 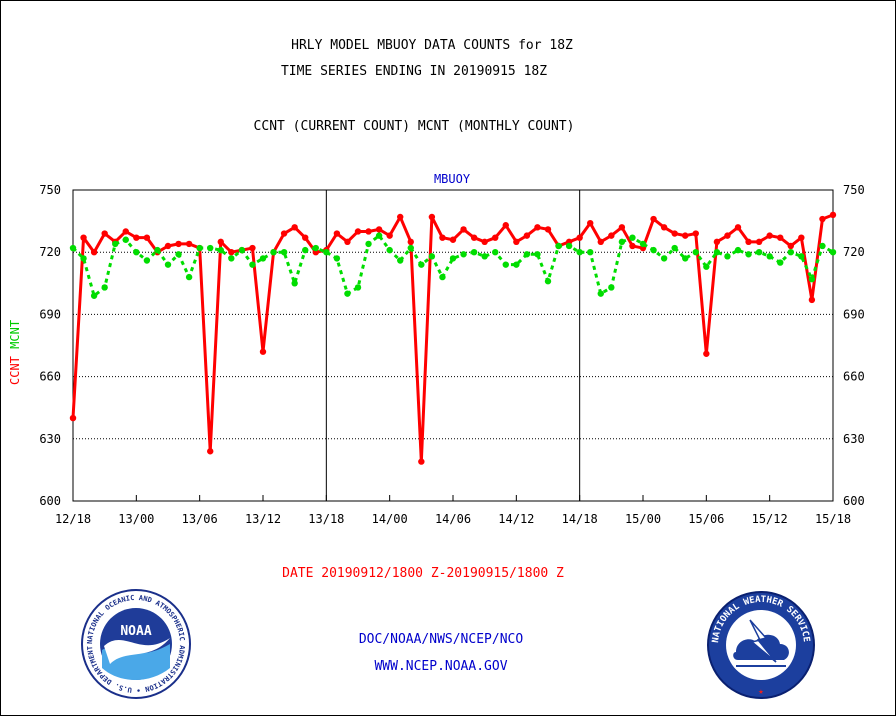 What do you see at coordinates (833, 519) in the screenshot?
I see `x-tick-label: 15/18` at bounding box center [833, 519].